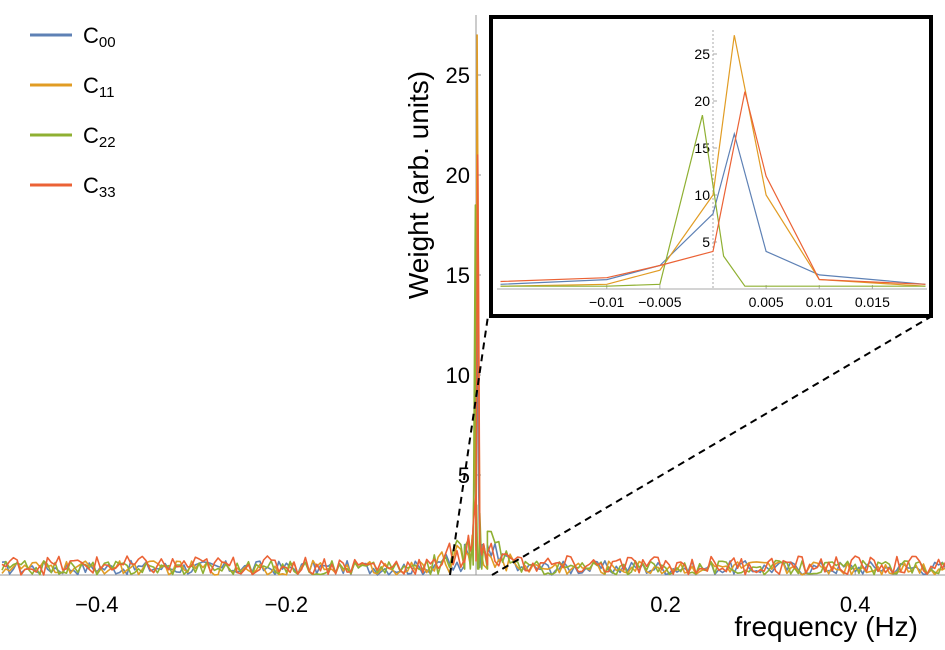 The image size is (945, 650). What do you see at coordinates (665, 604) in the screenshot?
I see `x-tick-label: 0.2` at bounding box center [665, 604].